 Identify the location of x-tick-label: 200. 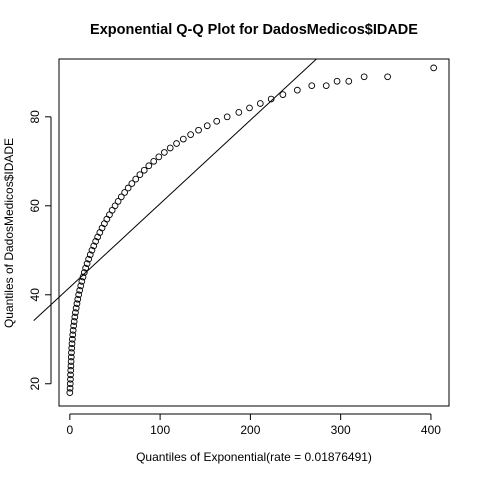
(250, 430).